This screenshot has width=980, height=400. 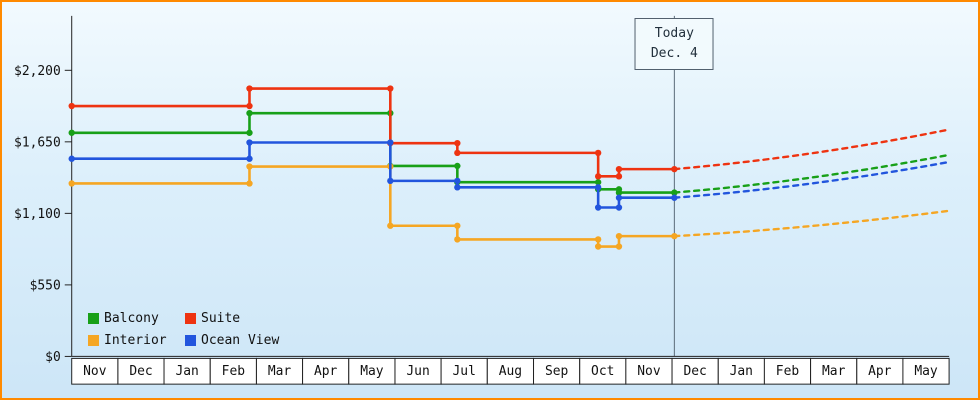 I want to click on legend-item-ocean-view: Ocean View, so click(x=232, y=340).